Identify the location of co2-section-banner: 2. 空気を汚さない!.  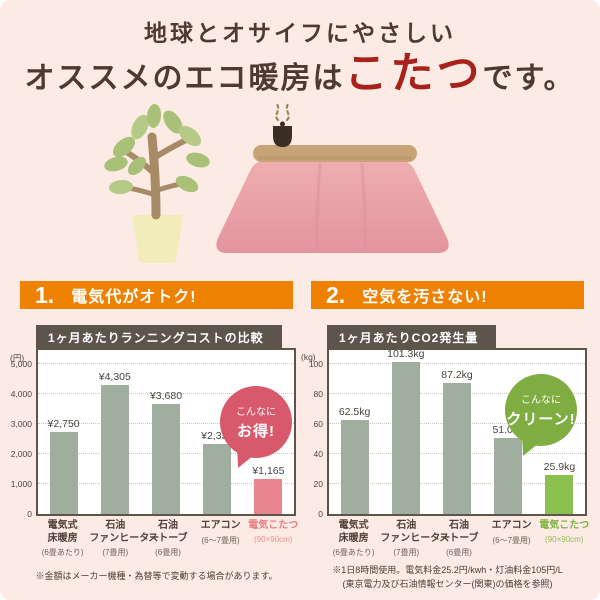
(447, 295).